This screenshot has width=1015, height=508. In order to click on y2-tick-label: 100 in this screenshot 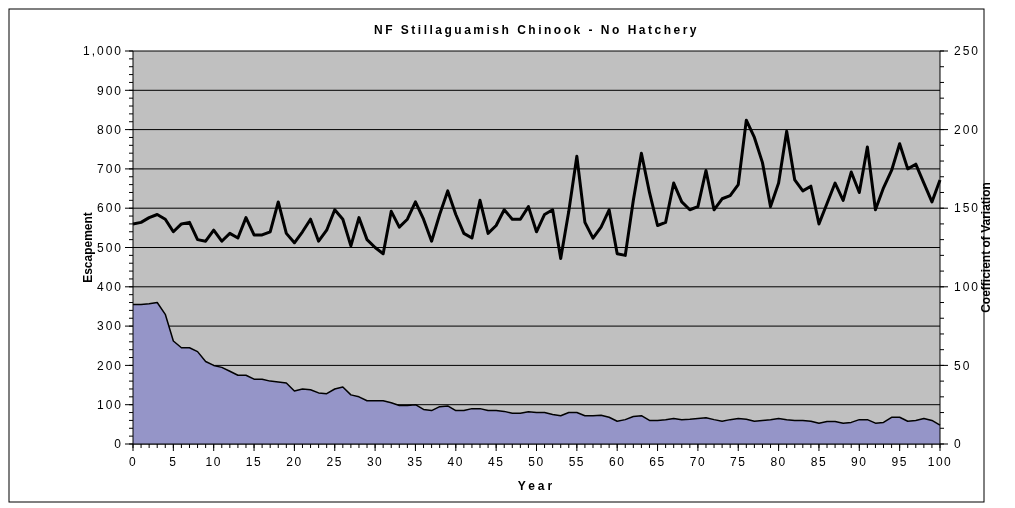, I will do `click(967, 287)`.